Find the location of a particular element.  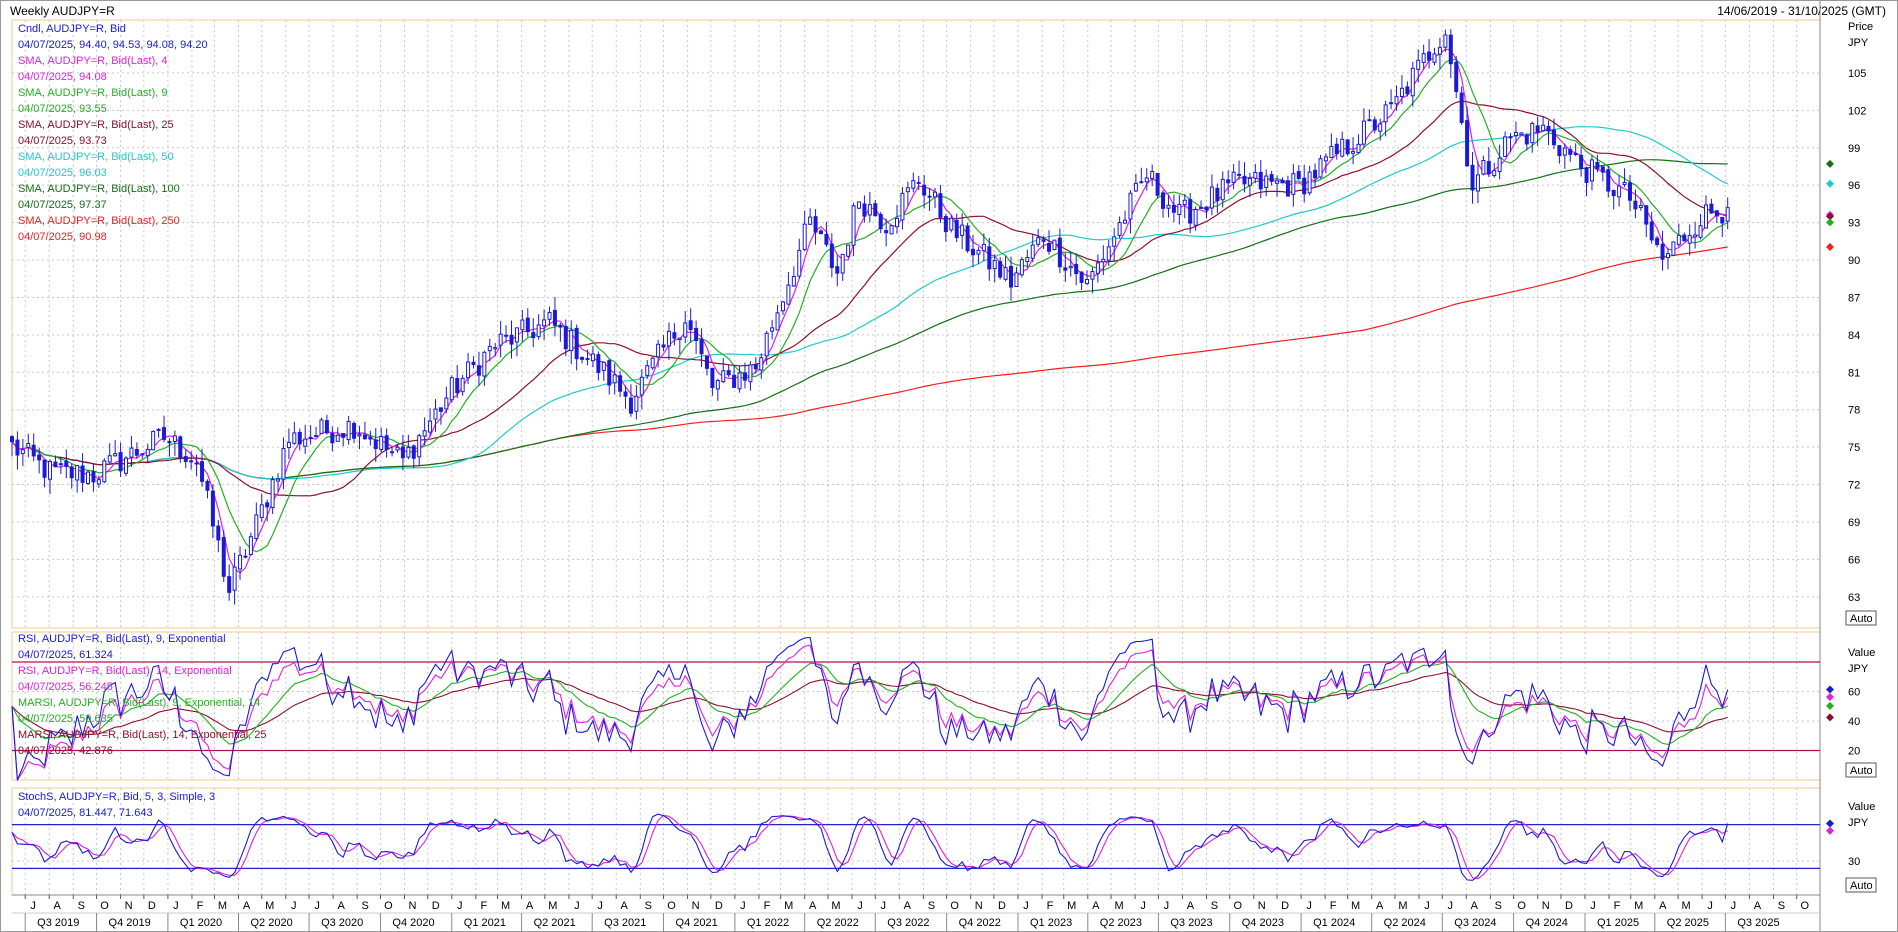

month-label: N is located at coordinates (1262, 906).